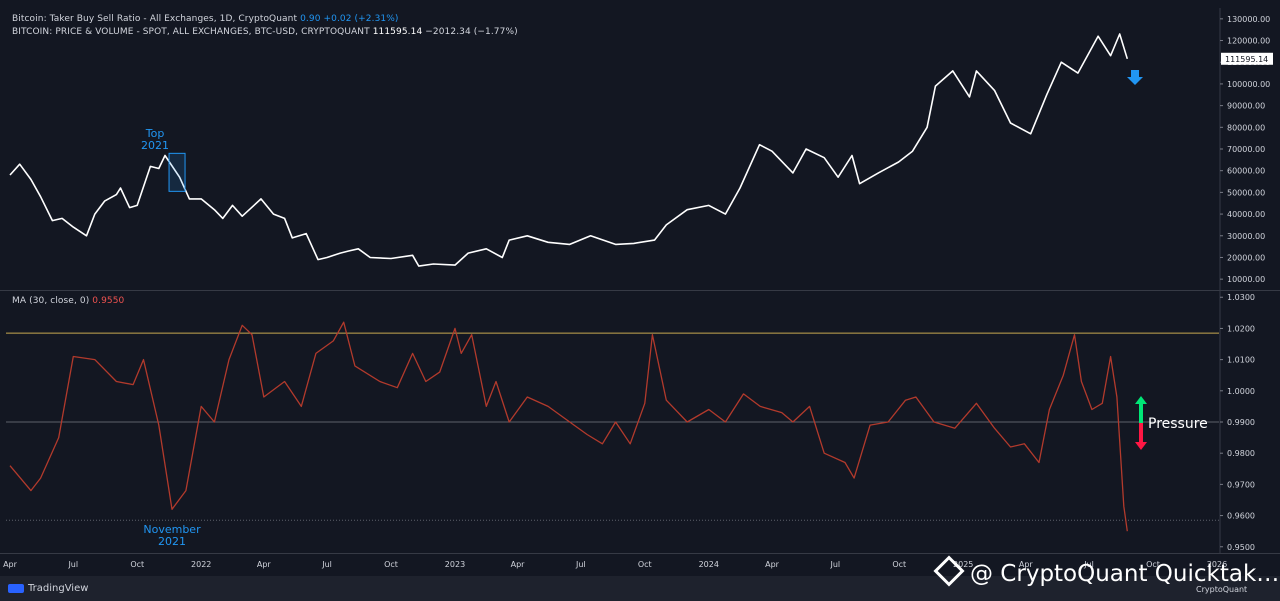 The width and height of the screenshot is (1280, 601). Describe the element at coordinates (1246, 257) in the screenshot. I see `price-tick-label: 20000.00` at that location.